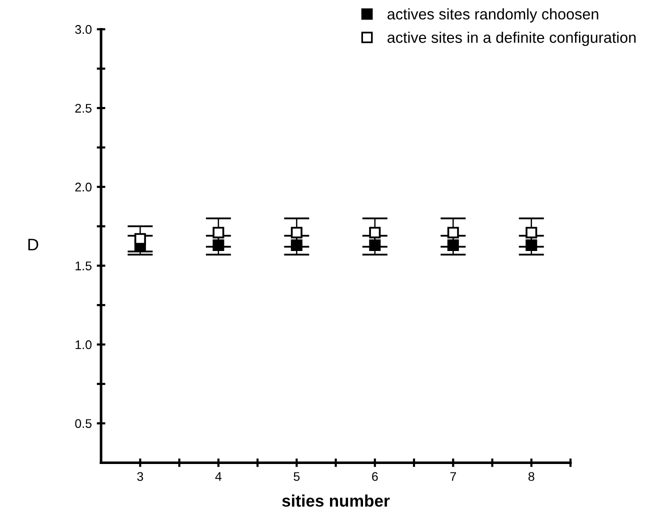  What do you see at coordinates (140, 476) in the screenshot?
I see `x-tick-label: 3` at bounding box center [140, 476].